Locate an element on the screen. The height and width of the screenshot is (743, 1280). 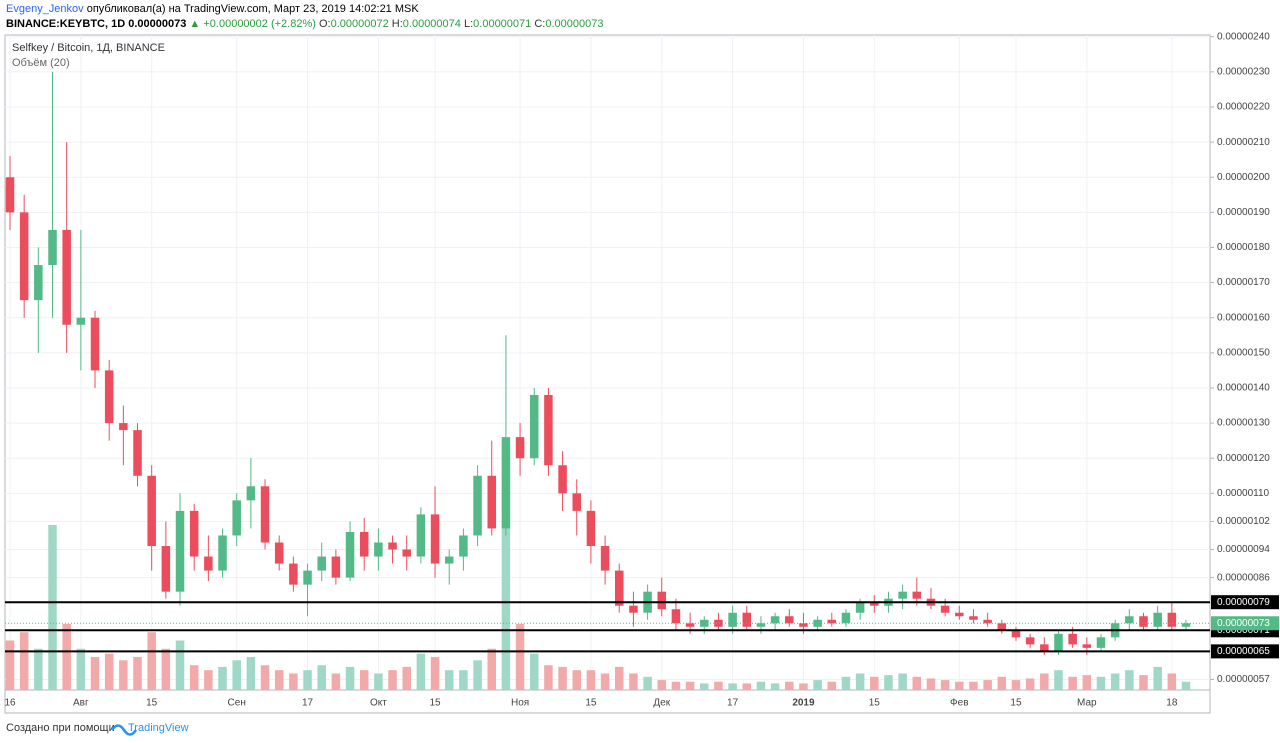
y-tick-label: 0.00000057 is located at coordinates (1243, 679).